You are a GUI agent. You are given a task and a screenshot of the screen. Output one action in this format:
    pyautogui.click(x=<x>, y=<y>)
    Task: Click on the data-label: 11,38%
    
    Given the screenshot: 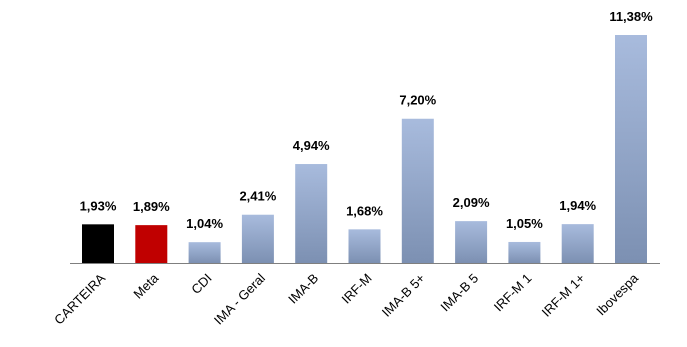 What is the action you would take?
    pyautogui.click(x=631, y=16)
    